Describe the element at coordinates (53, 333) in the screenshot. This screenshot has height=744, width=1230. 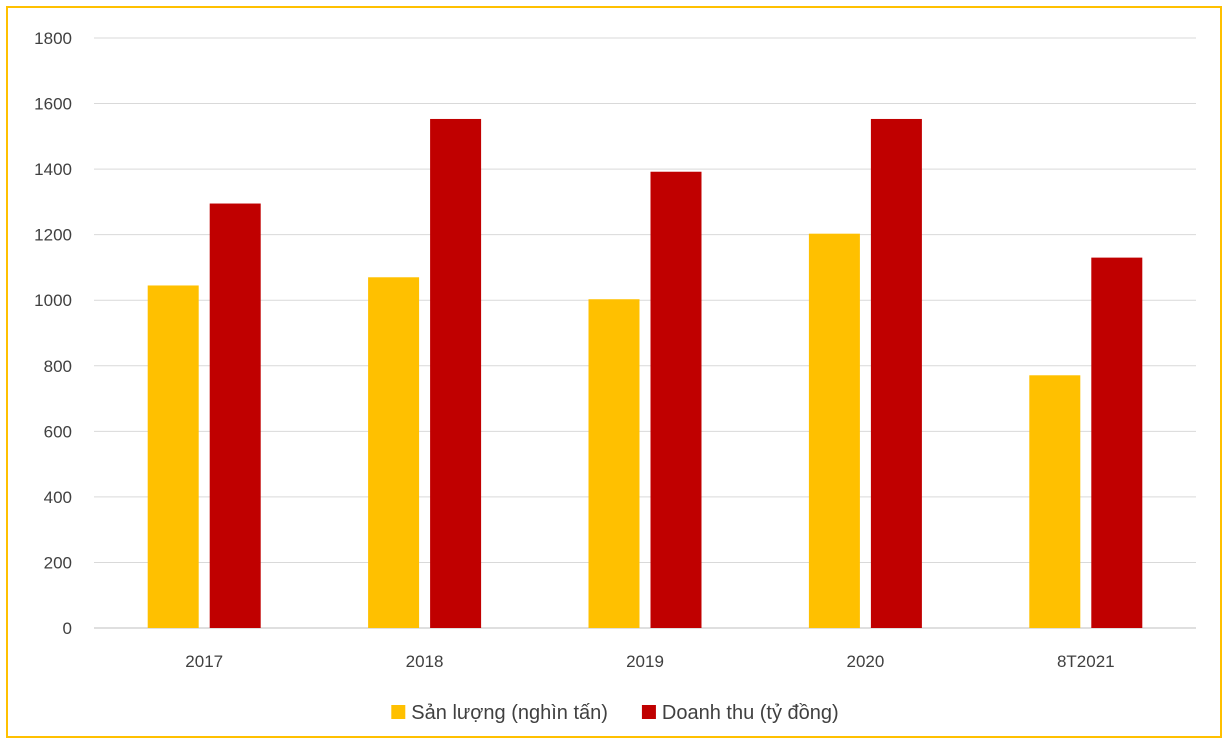
I see `y-axis-ticks: 0 200 400 600 800 1000 1200 1400 1600 1800` at that location.